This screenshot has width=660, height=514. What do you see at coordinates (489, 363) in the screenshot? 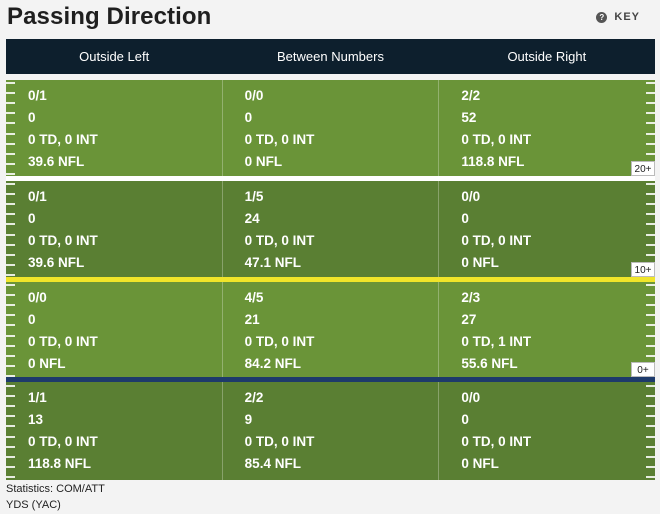
I see `cell-rating: 55.6 NFL` at bounding box center [489, 363].